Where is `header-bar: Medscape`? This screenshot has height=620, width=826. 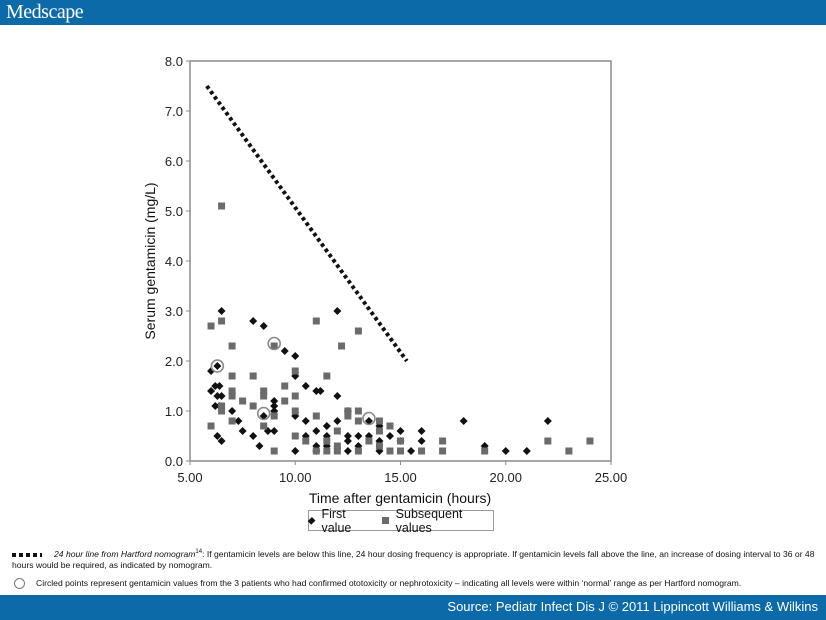
header-bar: Medscape is located at coordinates (413, 12).